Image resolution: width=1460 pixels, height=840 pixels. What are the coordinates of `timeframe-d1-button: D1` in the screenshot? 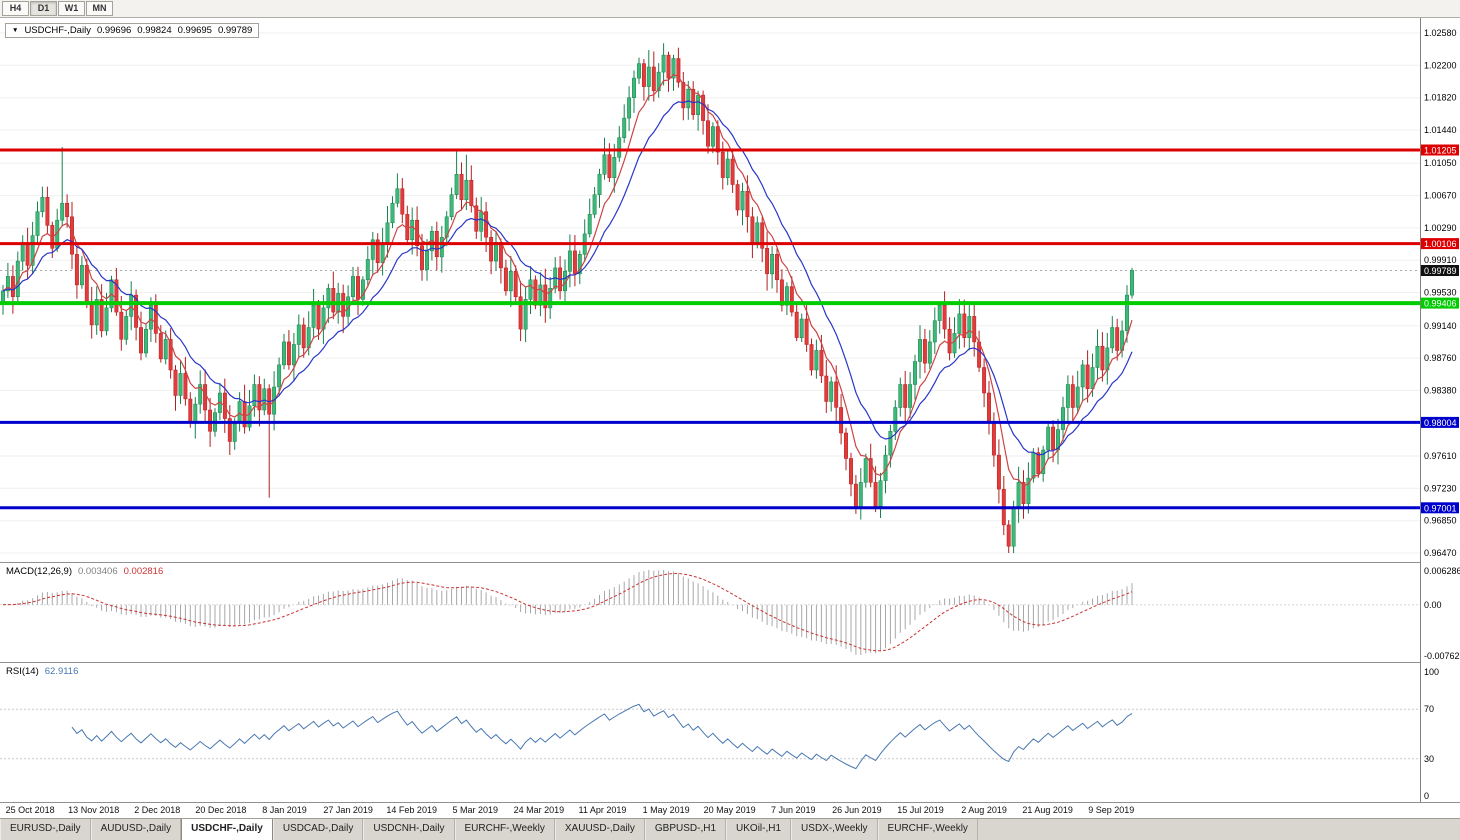 It's located at (43, 8).